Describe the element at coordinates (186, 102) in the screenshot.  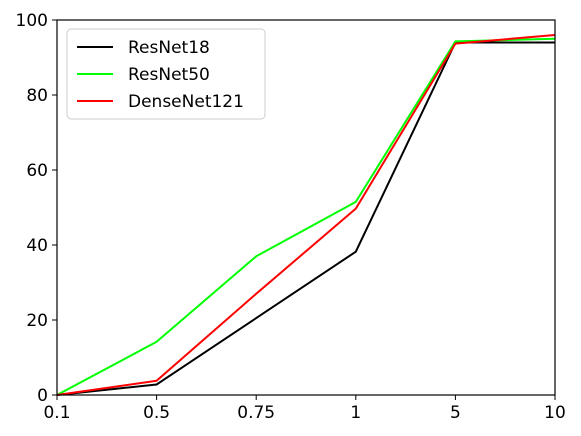
I see `legend-label: DenseNet121` at that location.